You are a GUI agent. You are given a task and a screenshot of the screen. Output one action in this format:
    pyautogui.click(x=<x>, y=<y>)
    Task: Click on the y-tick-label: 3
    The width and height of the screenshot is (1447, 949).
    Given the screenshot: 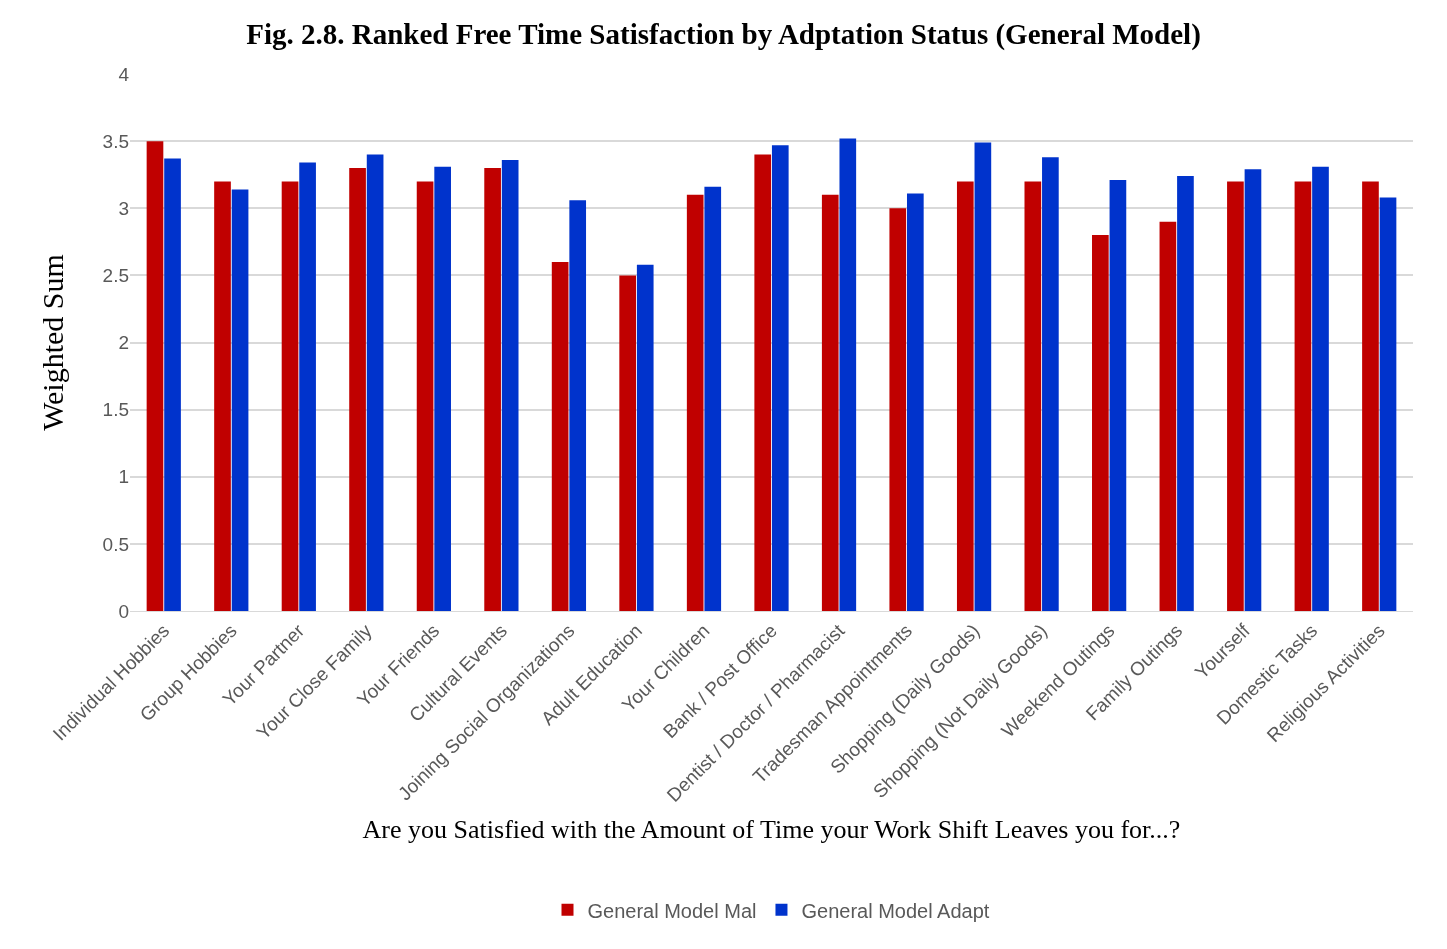 What is the action you would take?
    pyautogui.click(x=123, y=208)
    